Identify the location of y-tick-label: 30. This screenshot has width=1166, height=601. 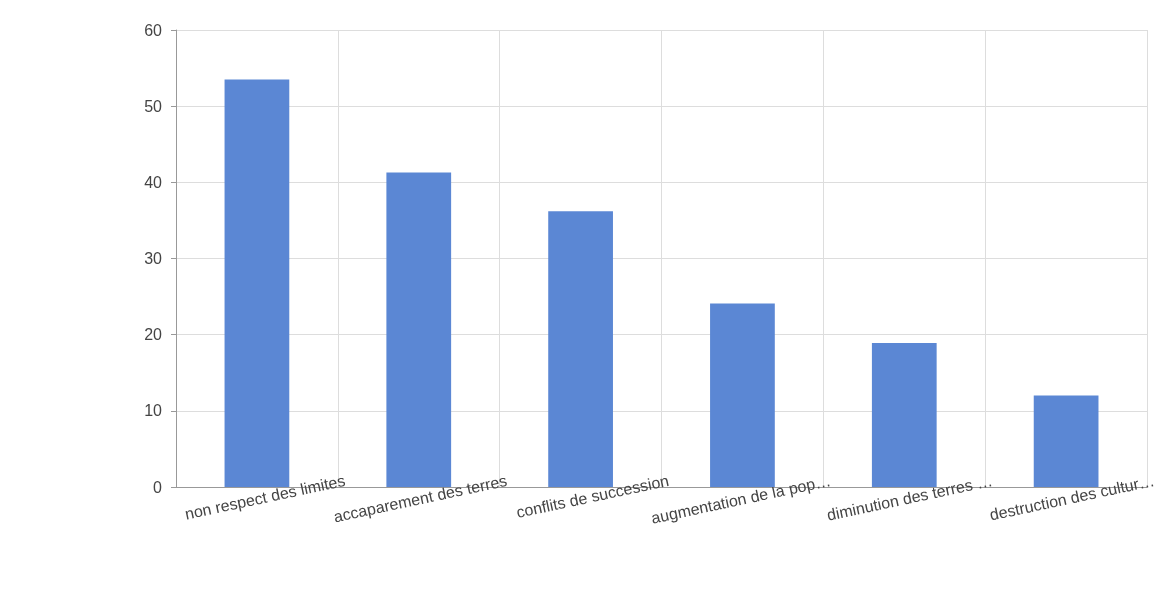
(153, 258).